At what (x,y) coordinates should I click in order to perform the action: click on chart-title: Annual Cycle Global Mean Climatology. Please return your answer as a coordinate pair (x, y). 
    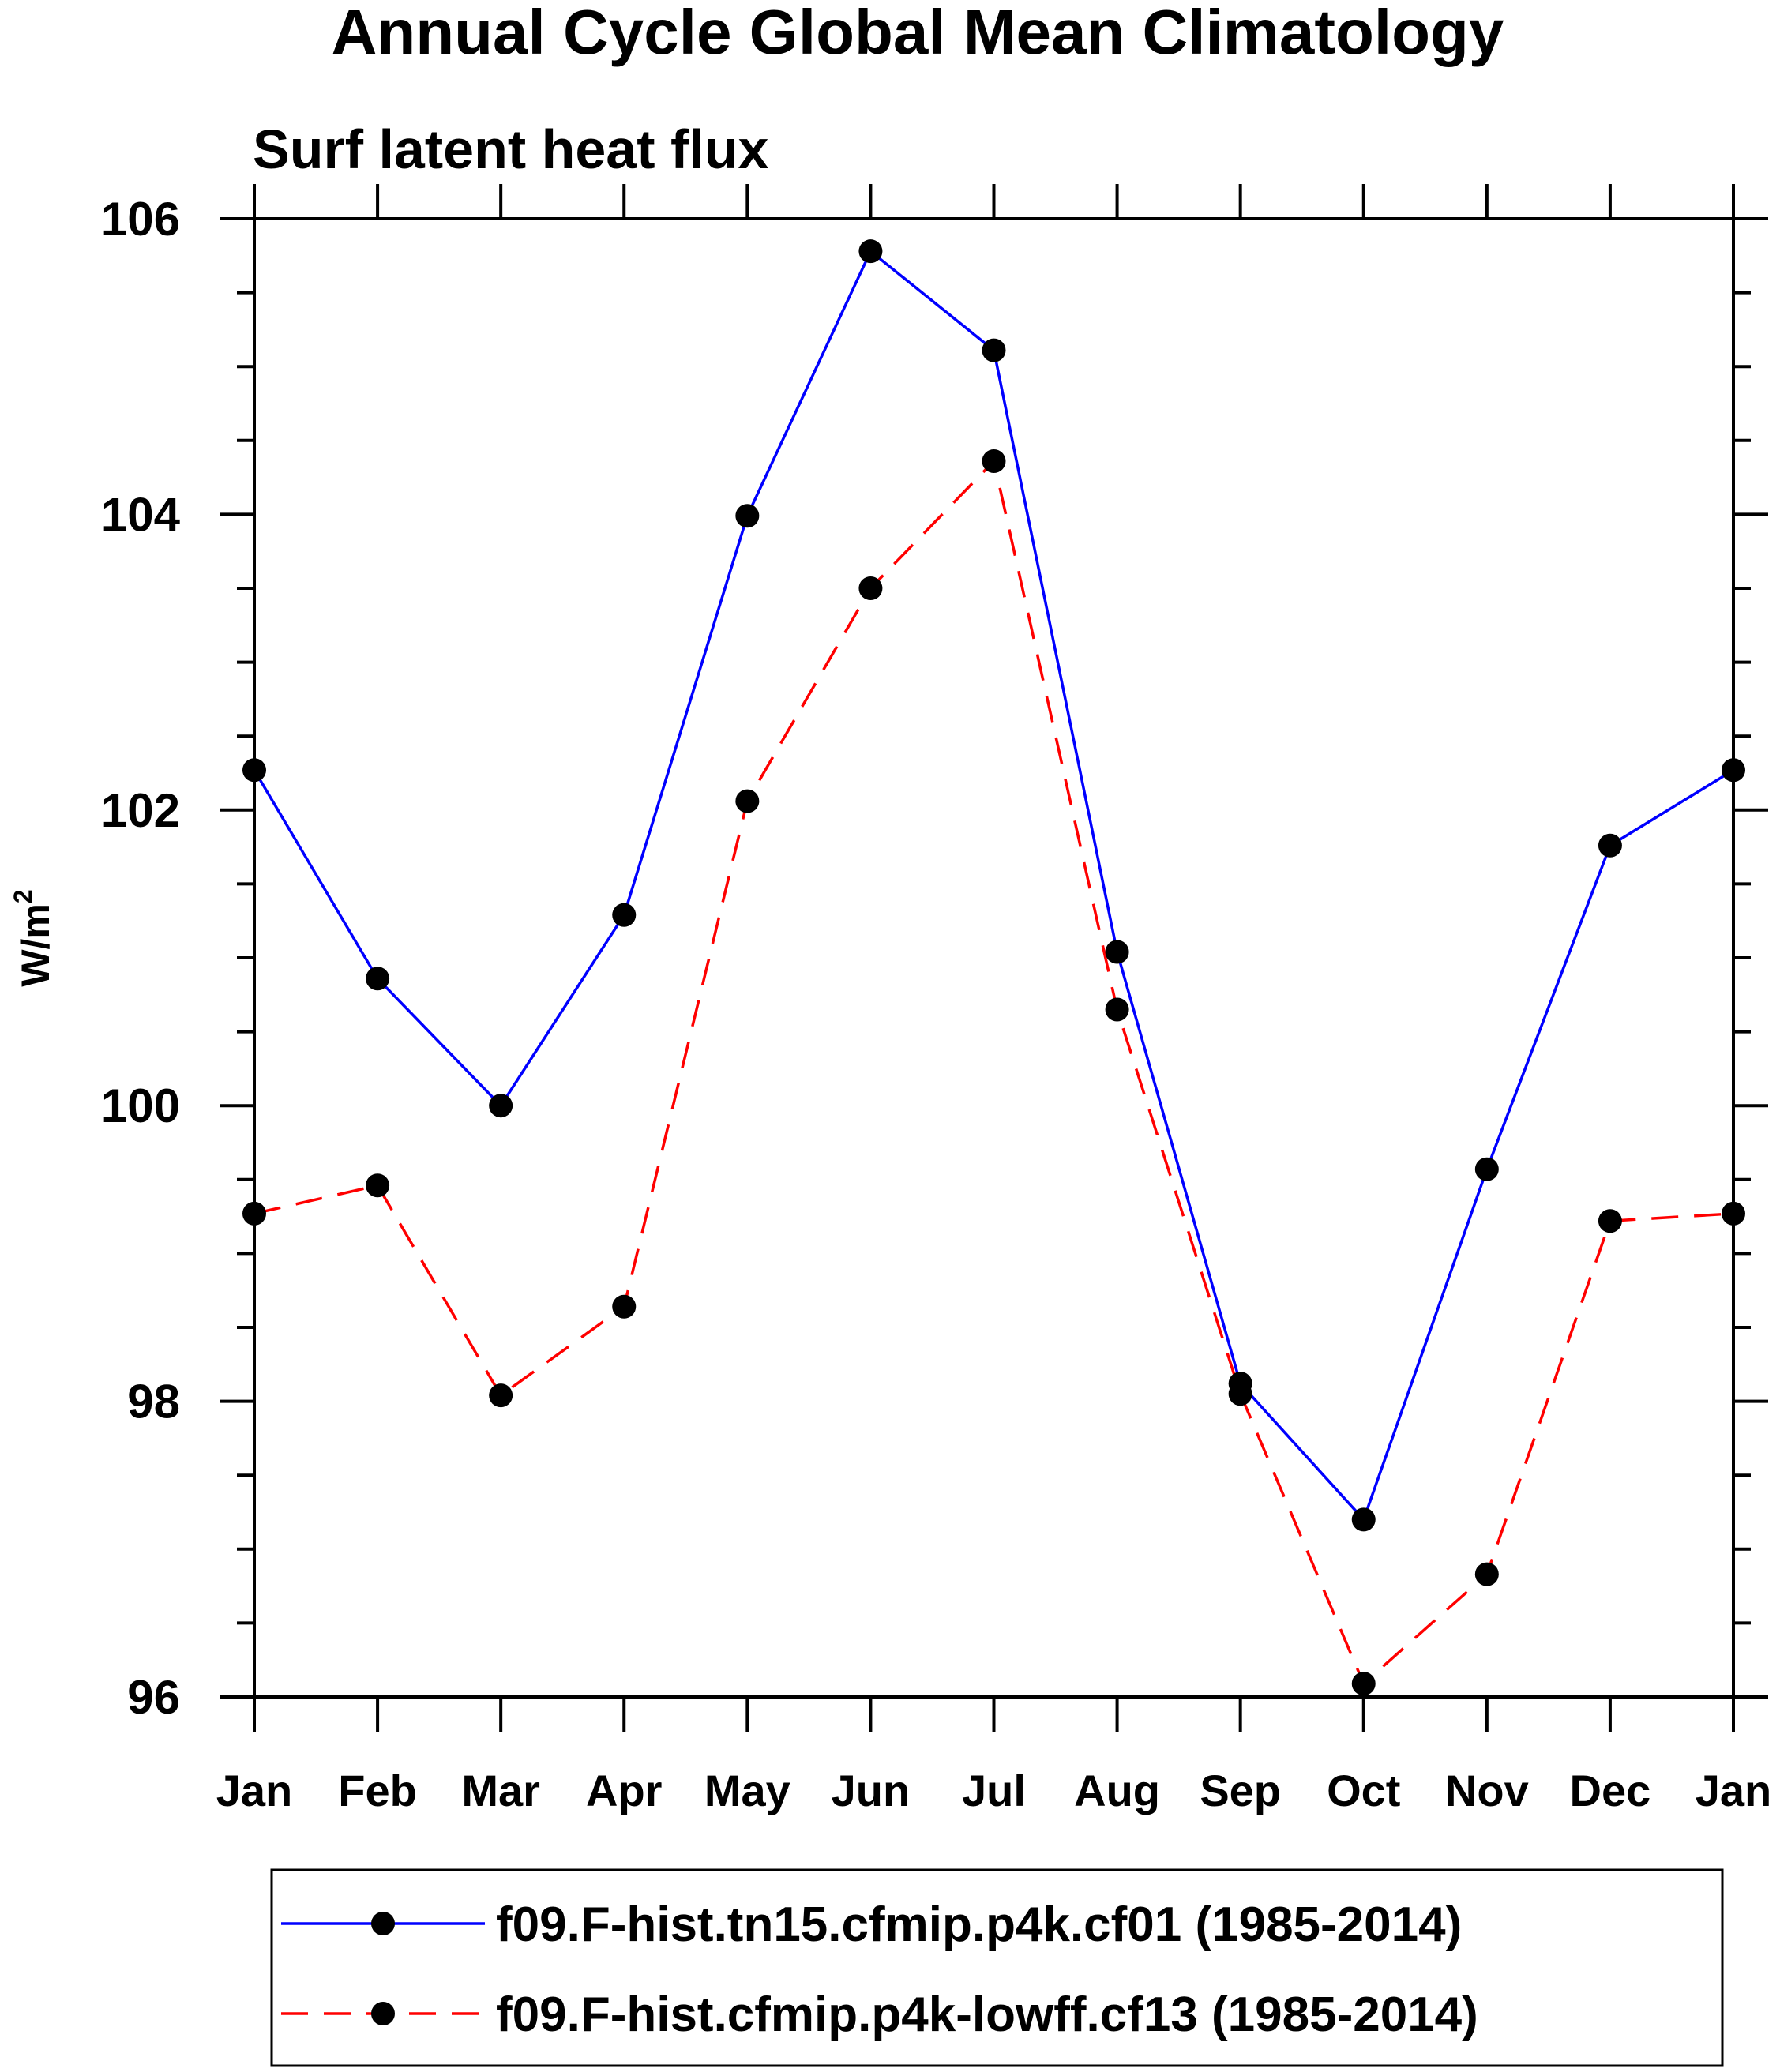
    Looking at the image, I should click on (918, 33).